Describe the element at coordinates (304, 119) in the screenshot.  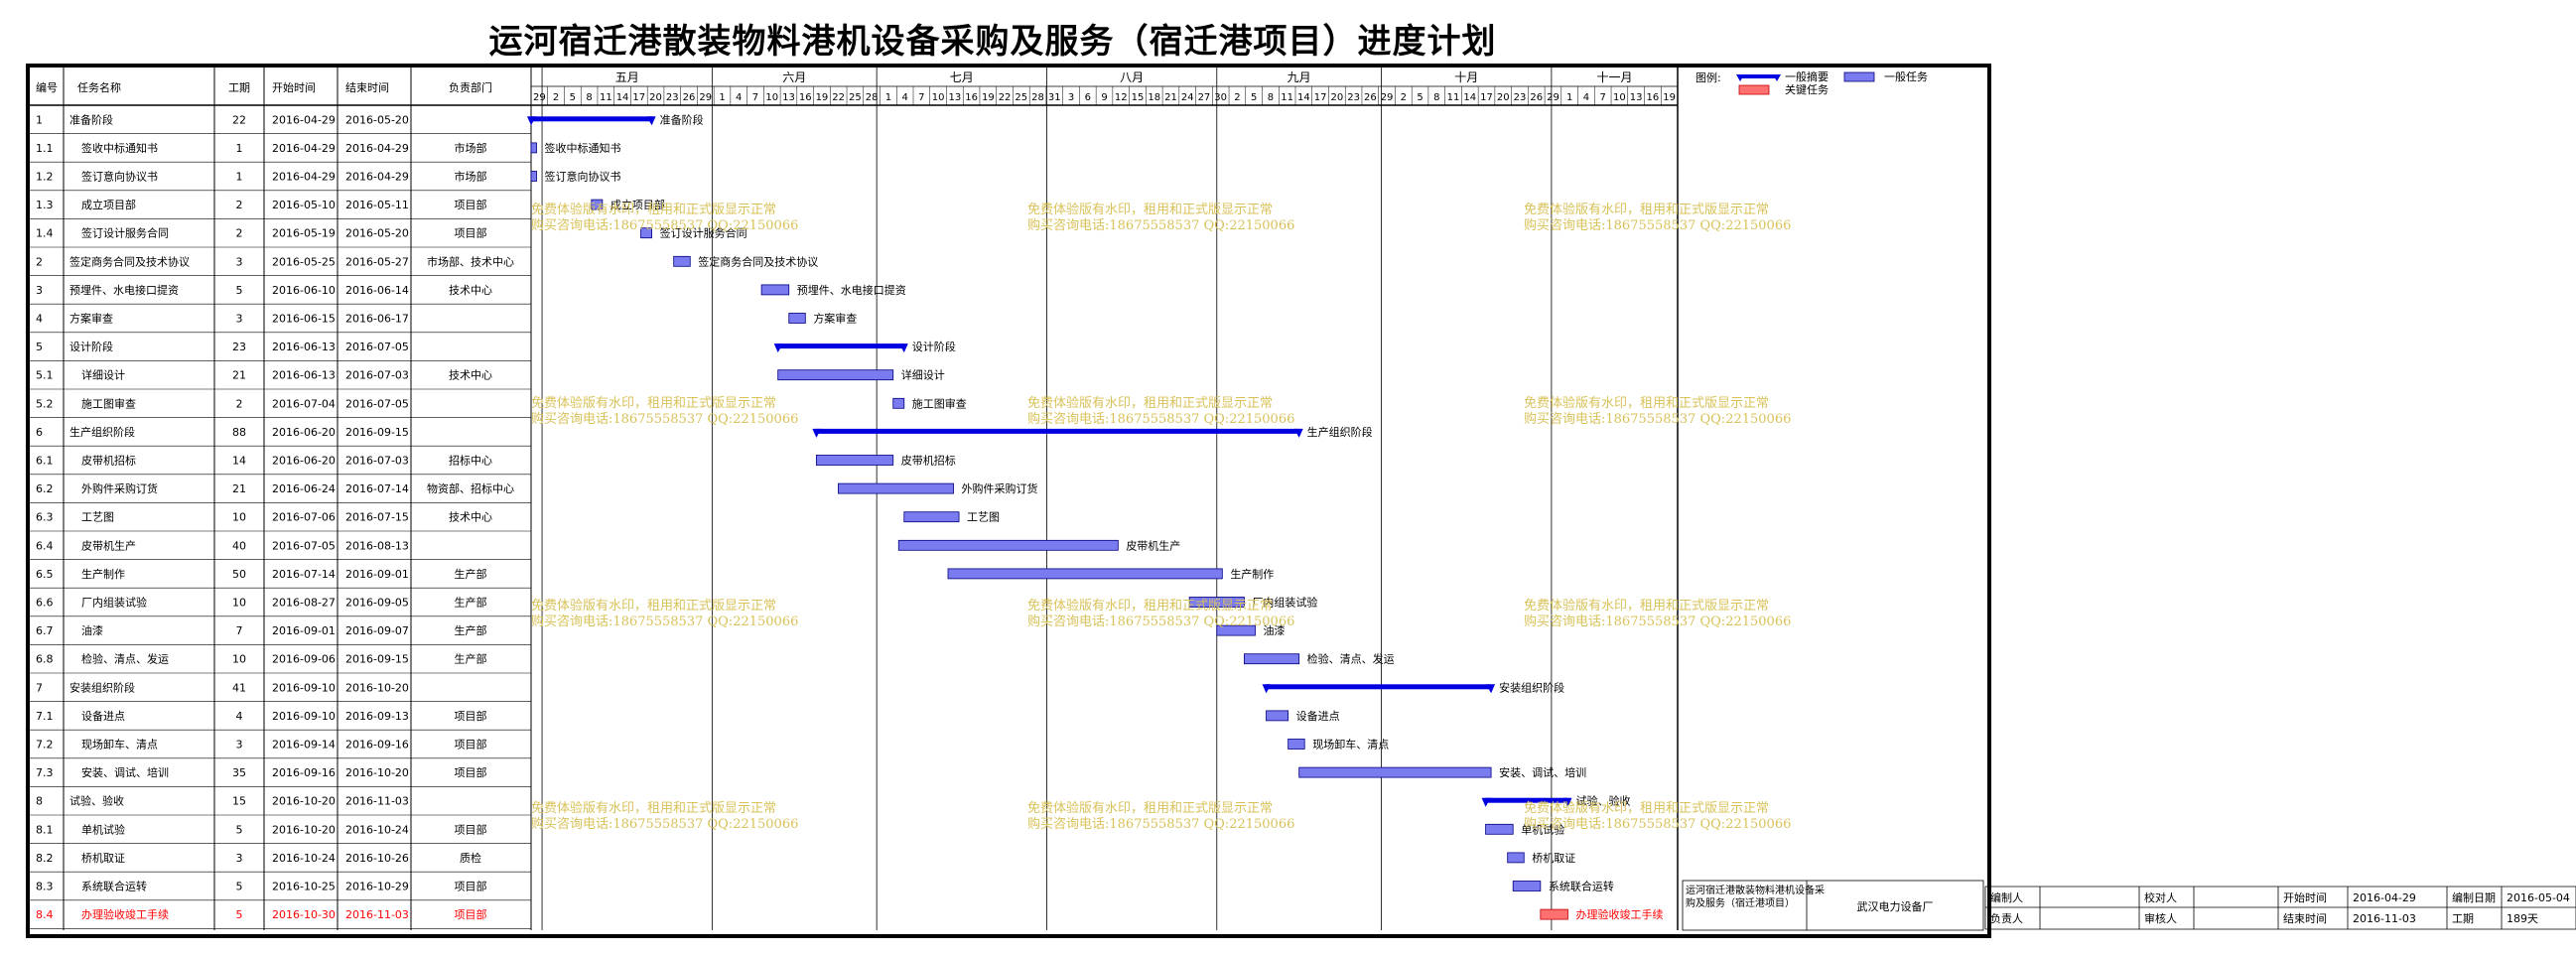
I see `task-start: 2016-04-29` at that location.